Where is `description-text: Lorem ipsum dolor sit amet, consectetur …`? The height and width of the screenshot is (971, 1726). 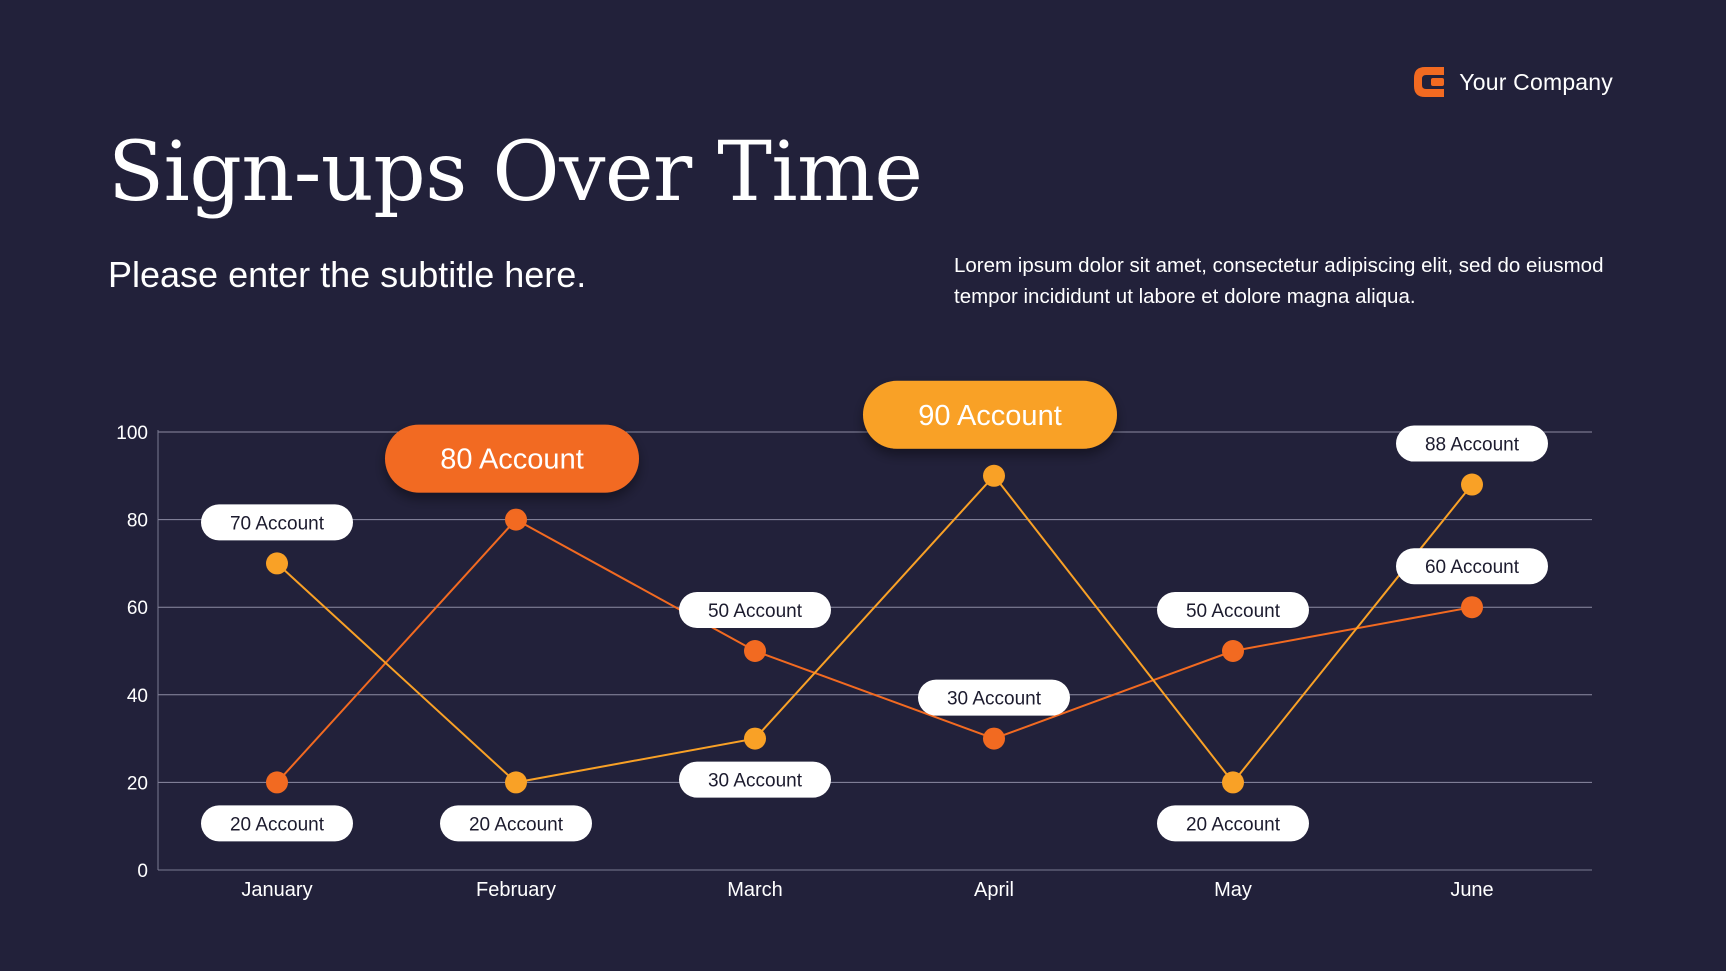 description-text: Lorem ipsum dolor sit amet, consectetur … is located at coordinates (1279, 281).